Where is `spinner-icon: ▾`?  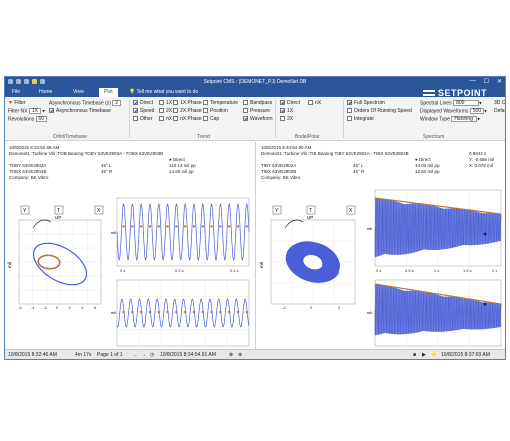
spinner-icon: ▾ is located at coordinates (485, 111).